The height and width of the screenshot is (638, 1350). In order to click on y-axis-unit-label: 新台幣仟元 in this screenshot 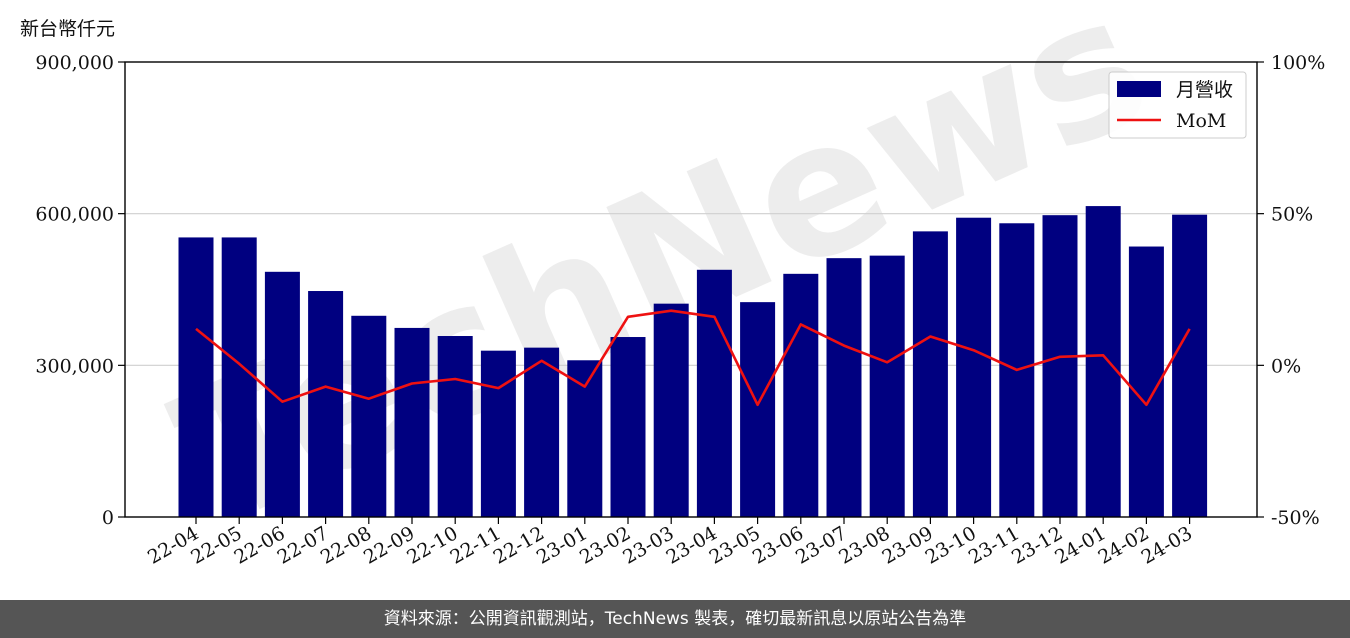, I will do `click(68, 29)`.